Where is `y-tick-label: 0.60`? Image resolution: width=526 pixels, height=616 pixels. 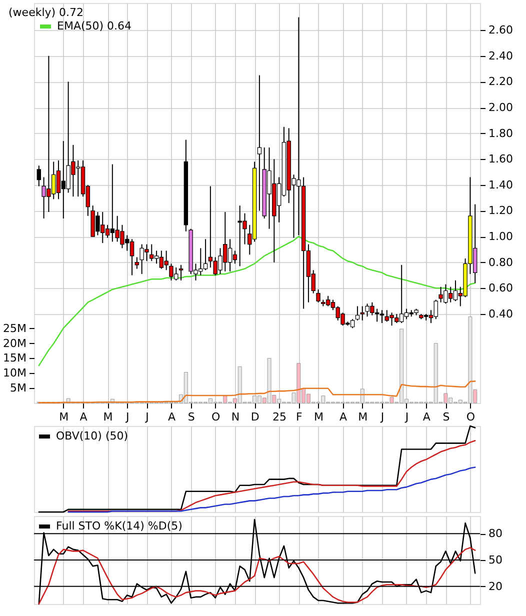 y-tick-label: 0.60 is located at coordinates (500, 288).